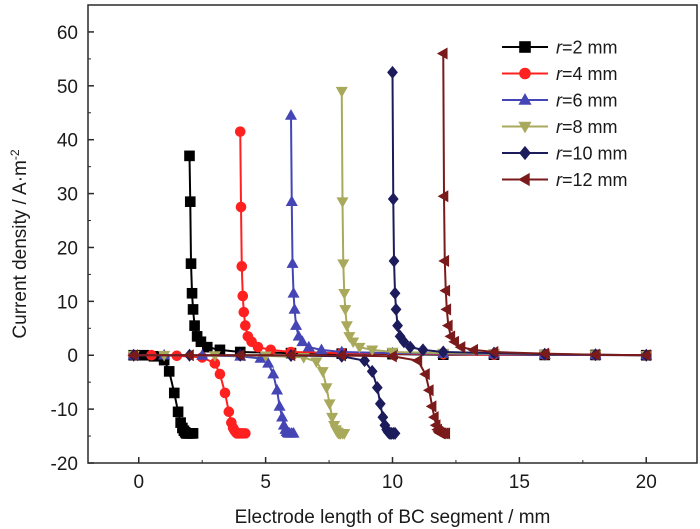 The width and height of the screenshot is (700, 529). Describe the element at coordinates (392, 482) in the screenshot. I see `x-tick-label: 10` at that location.